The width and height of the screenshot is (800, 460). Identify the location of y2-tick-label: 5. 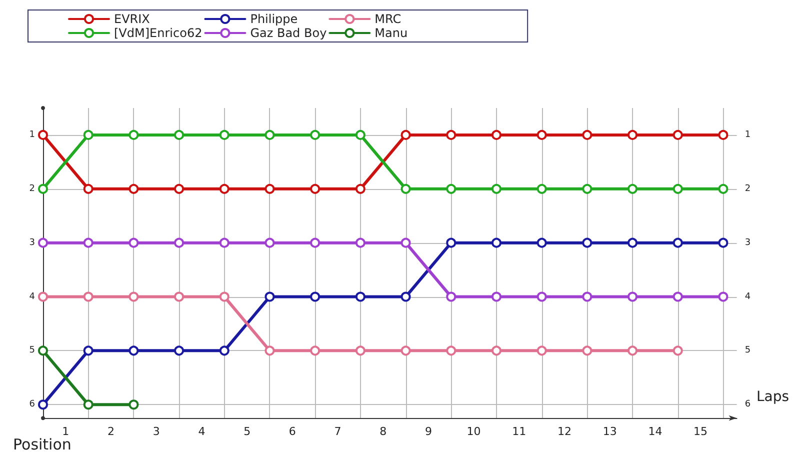
(747, 351).